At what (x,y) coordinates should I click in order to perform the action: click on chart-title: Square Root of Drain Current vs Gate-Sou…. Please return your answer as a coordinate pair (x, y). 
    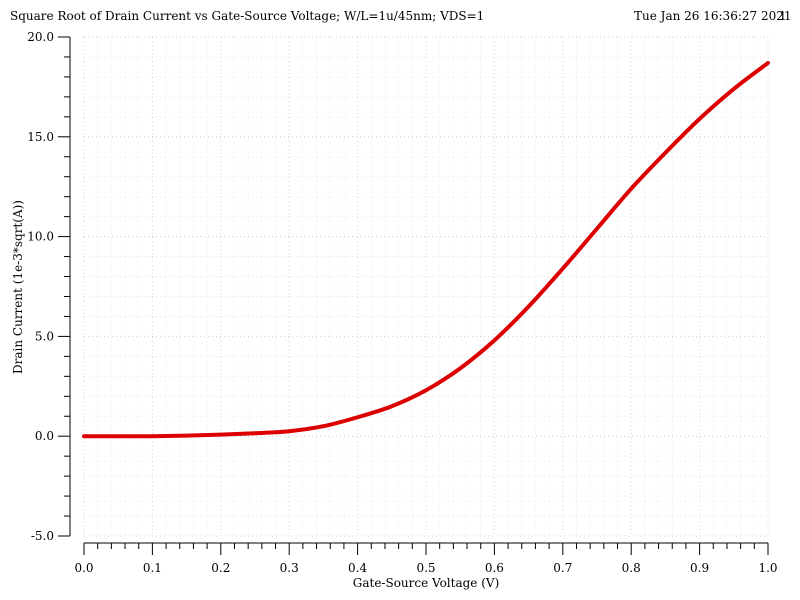
    Looking at the image, I should click on (247, 16).